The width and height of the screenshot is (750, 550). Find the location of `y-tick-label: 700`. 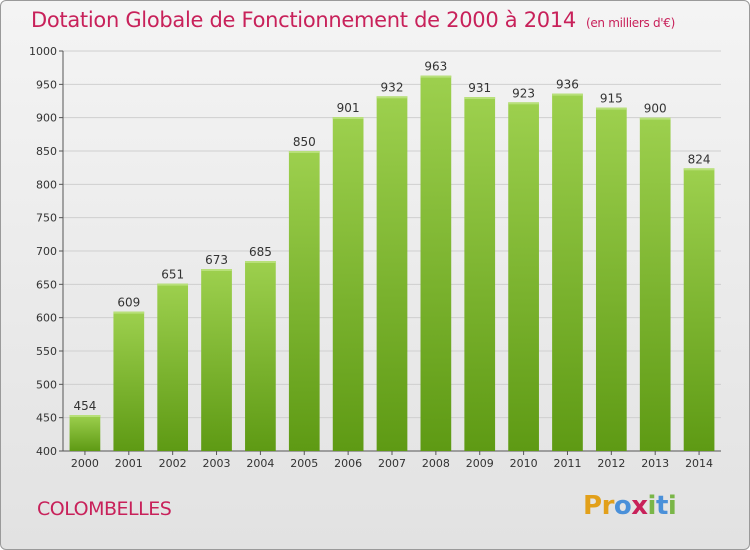

y-tick-label: 700 is located at coordinates (46, 251).